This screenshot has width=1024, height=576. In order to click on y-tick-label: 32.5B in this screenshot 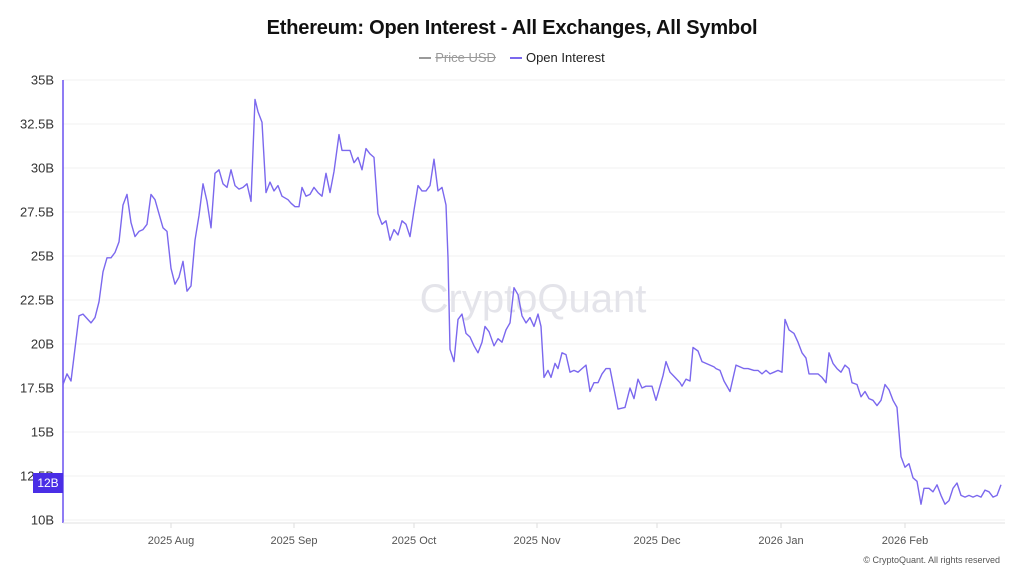, I will do `click(37, 124)`.